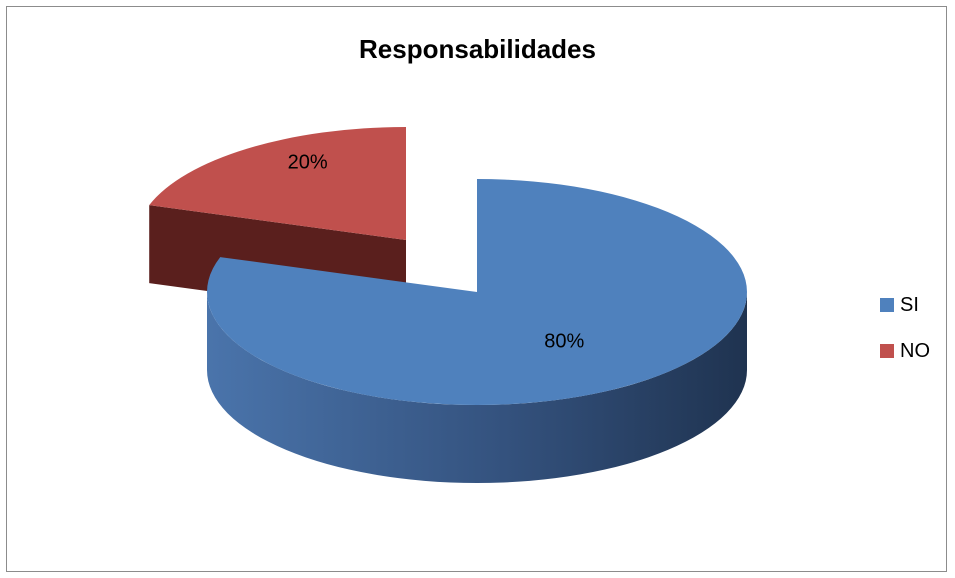 The image size is (955, 578). What do you see at coordinates (564, 342) in the screenshot?
I see `data-label-si: 80%` at bounding box center [564, 342].